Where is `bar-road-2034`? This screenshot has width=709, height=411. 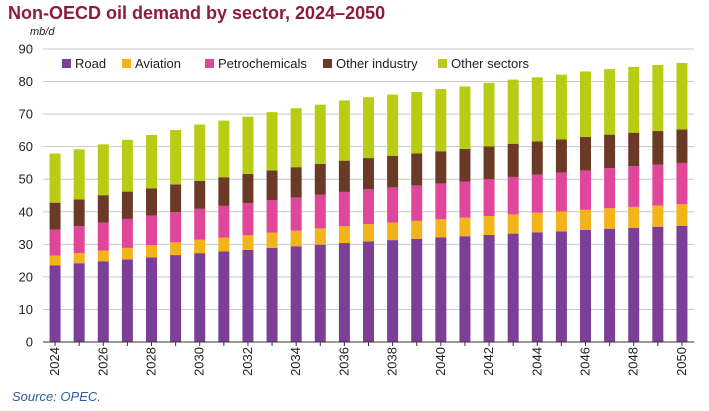 bar-road-2034 is located at coordinates (296, 294).